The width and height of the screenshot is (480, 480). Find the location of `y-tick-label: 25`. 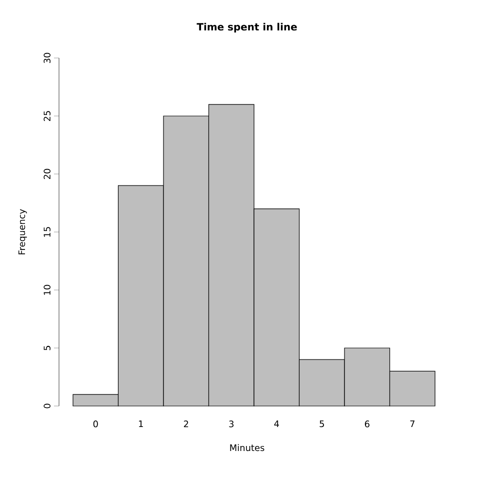

y-tick-label: 25 is located at coordinates (47, 116).